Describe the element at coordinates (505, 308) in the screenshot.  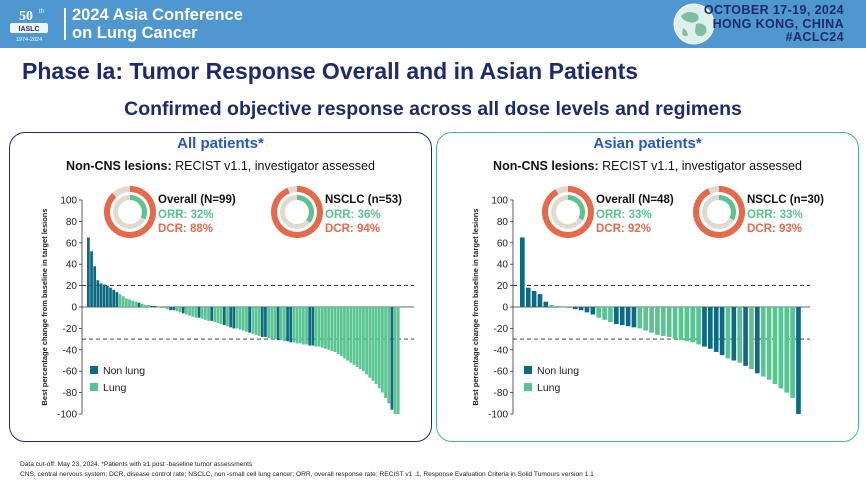
I see `chart2-ytick-label-0: 0` at that location.